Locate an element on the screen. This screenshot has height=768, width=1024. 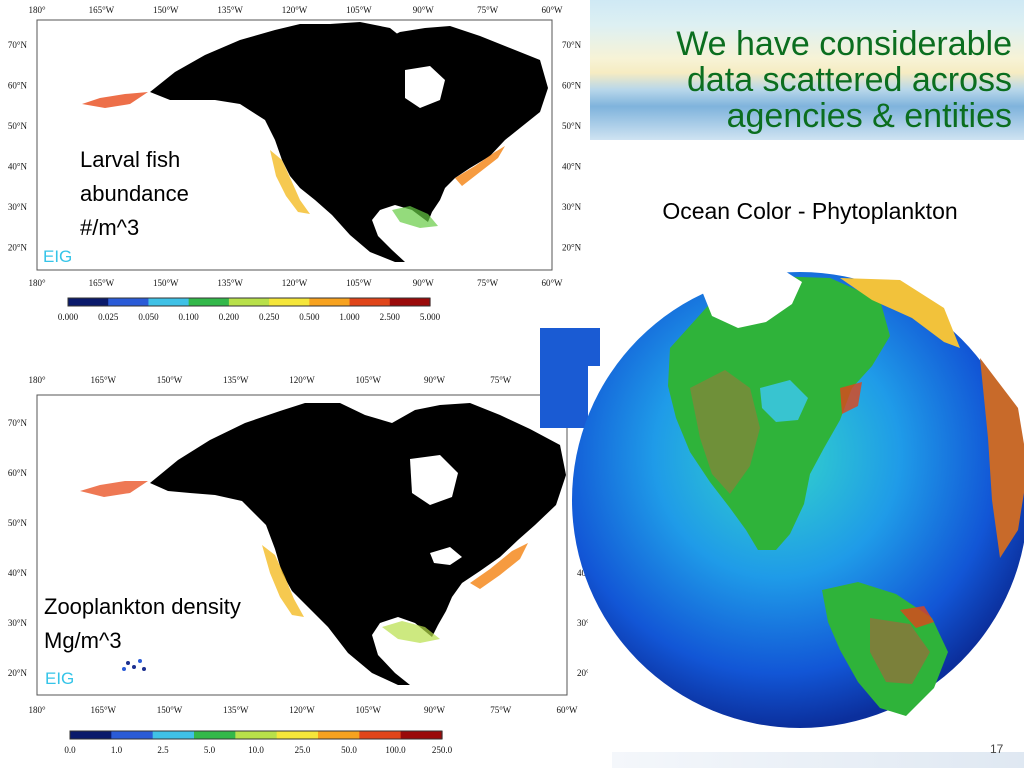
title-banner is located at coordinates (807, 70).